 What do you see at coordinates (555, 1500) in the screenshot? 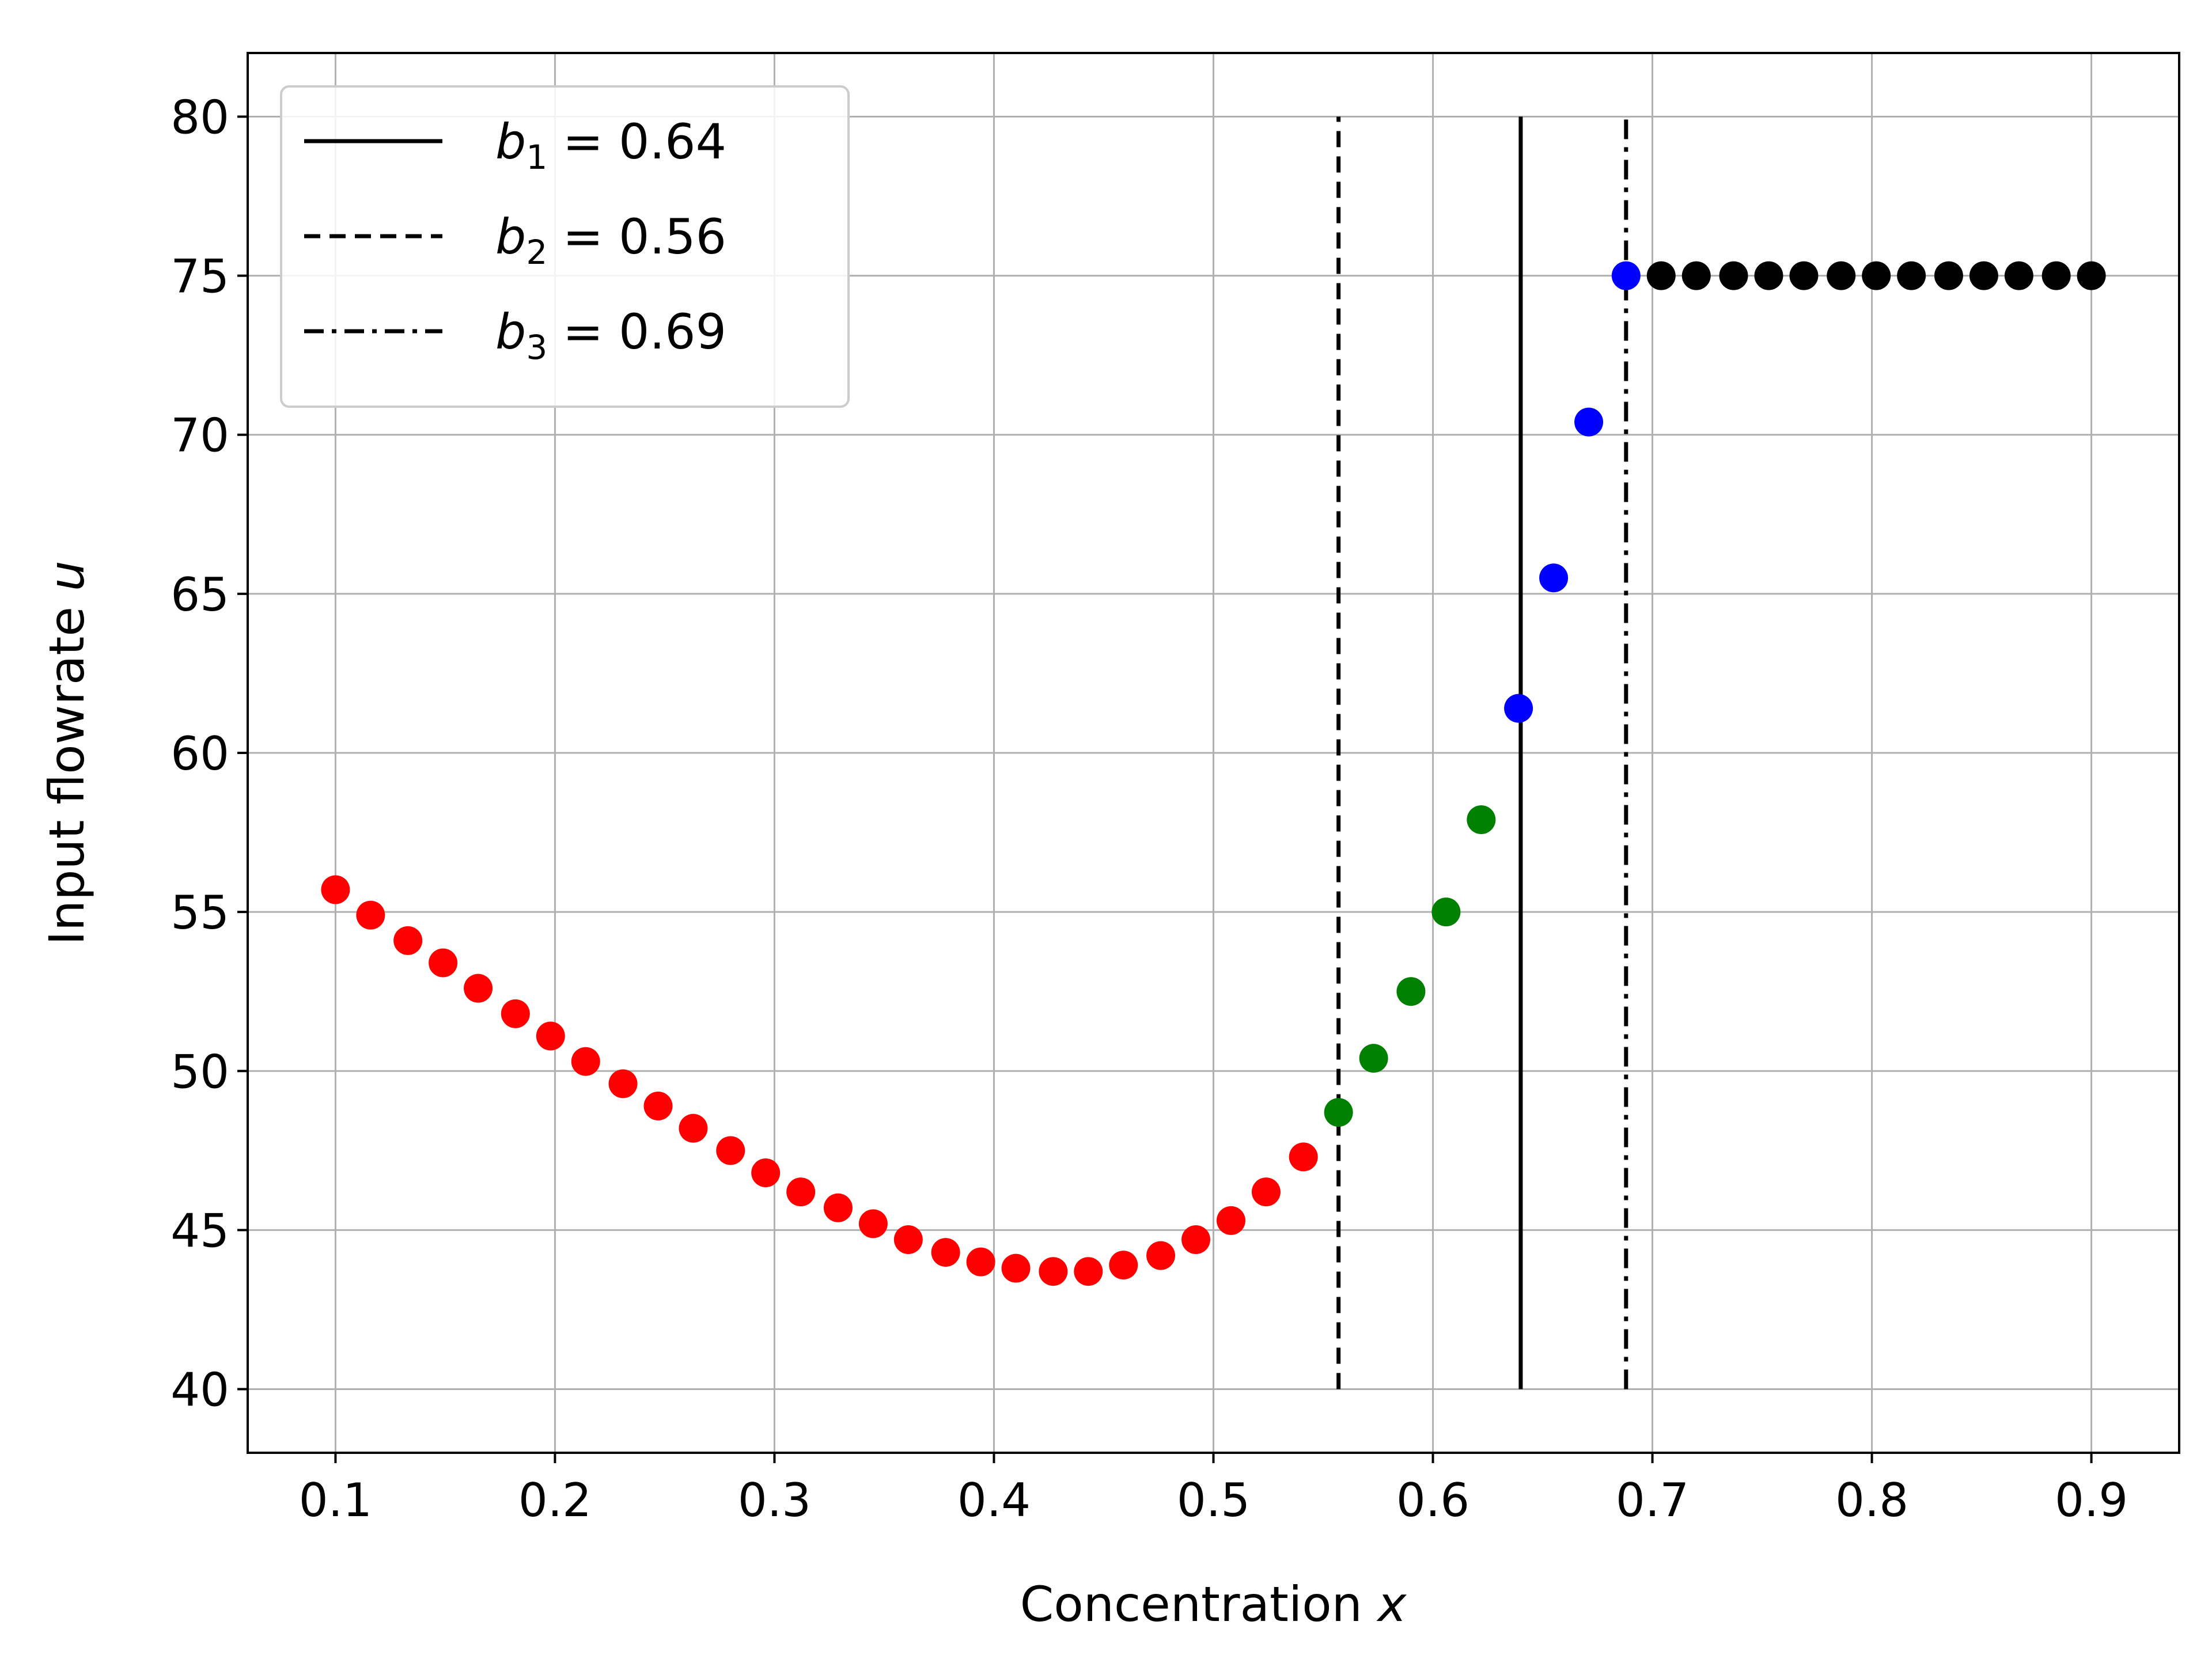
I see `x-tick-label: 0.2` at bounding box center [555, 1500].